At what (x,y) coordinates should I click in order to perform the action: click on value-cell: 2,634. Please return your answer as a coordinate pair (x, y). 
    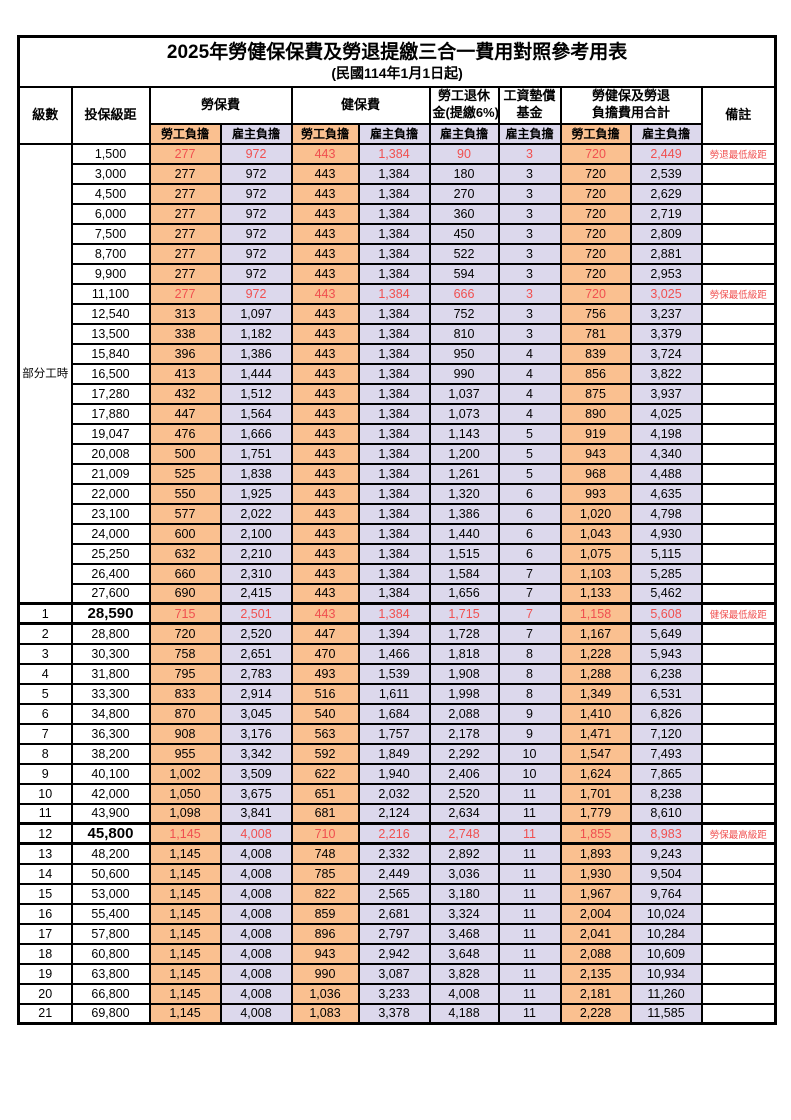
    Looking at the image, I should click on (464, 813).